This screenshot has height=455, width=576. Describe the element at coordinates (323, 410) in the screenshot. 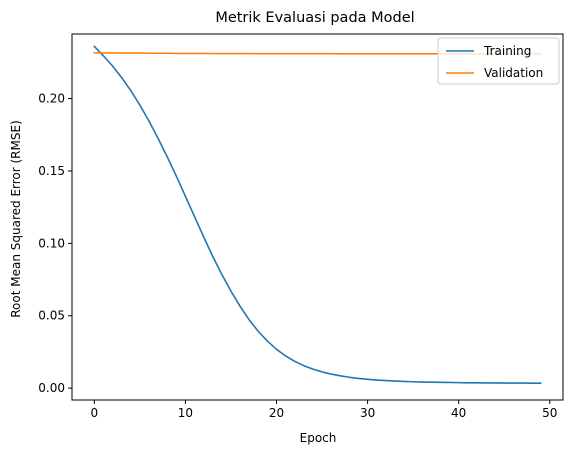

I see `x-axis: 0 10 20 30 40 50` at that location.